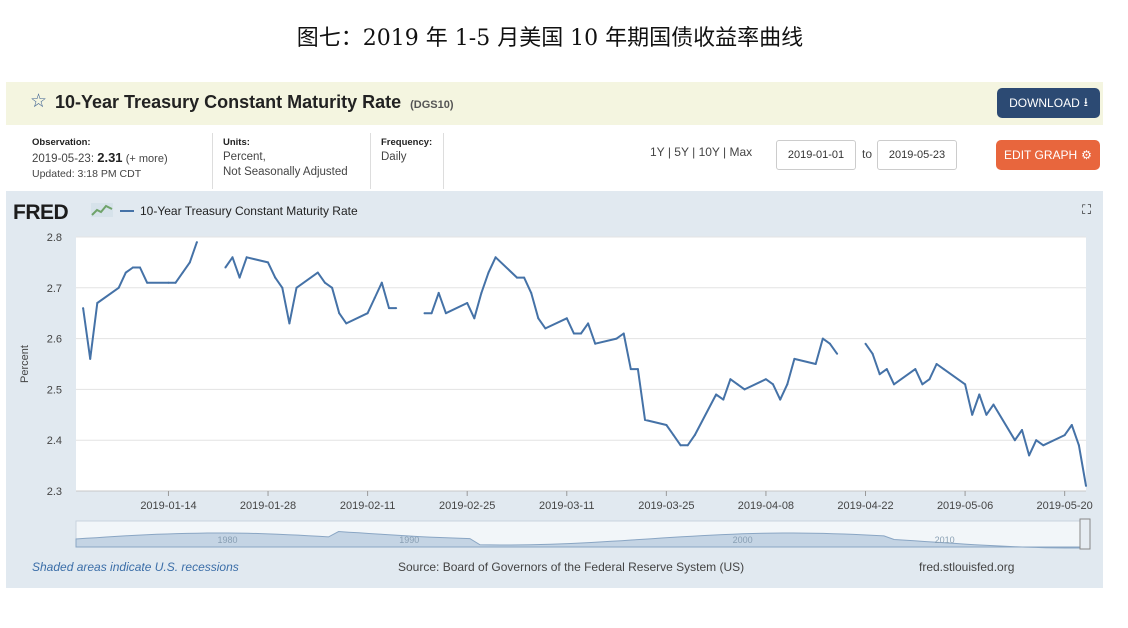 This screenshot has height=628, width=1128. Describe the element at coordinates (25, 364) in the screenshot. I see `y-axis-label: Percent` at that location.